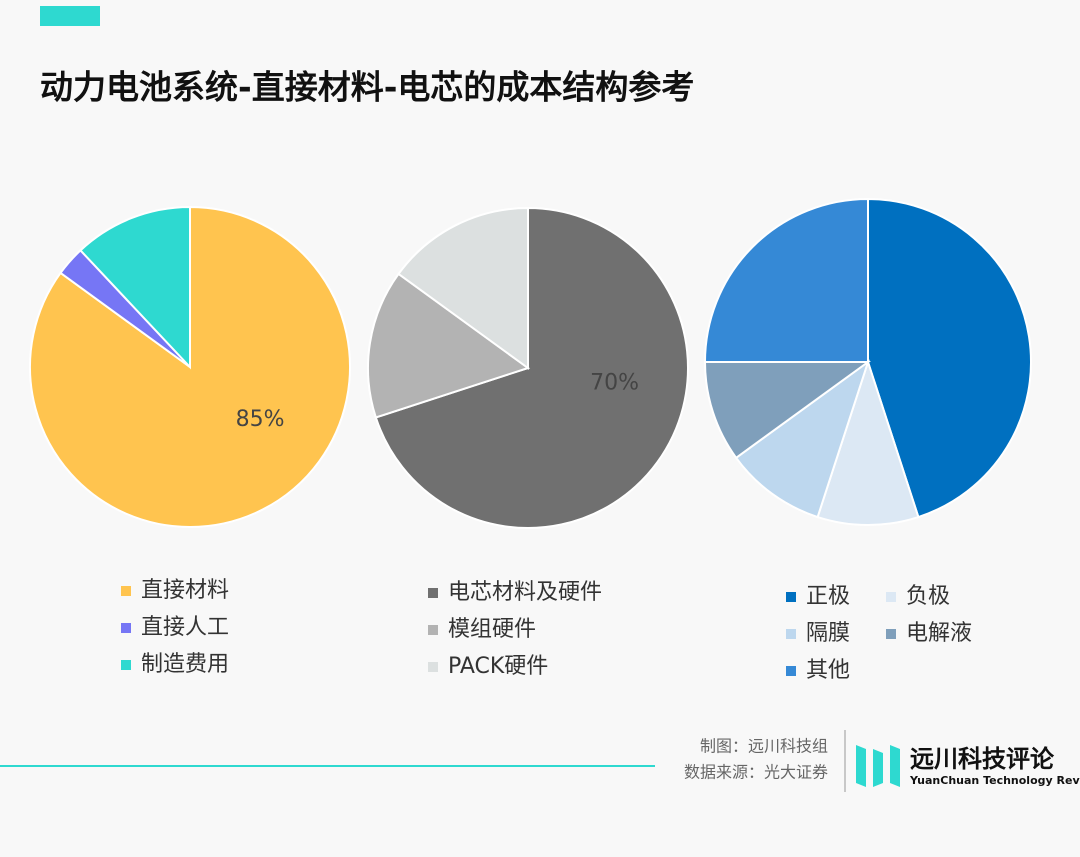  Describe the element at coordinates (828, 633) in the screenshot. I see `legend-label: 隔膜` at that location.